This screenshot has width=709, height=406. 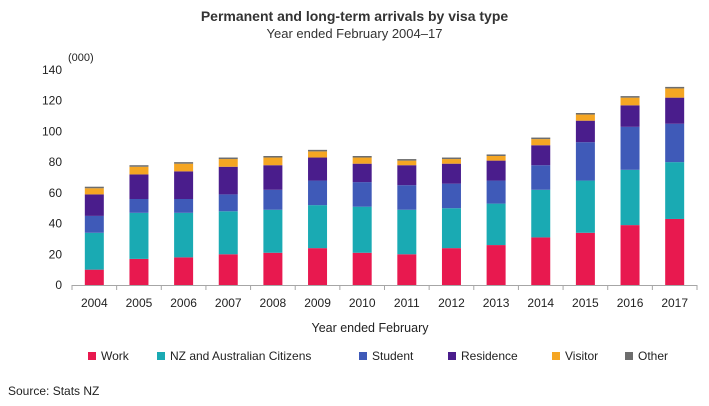 I want to click on legend-item-work: Work, so click(x=109, y=356).